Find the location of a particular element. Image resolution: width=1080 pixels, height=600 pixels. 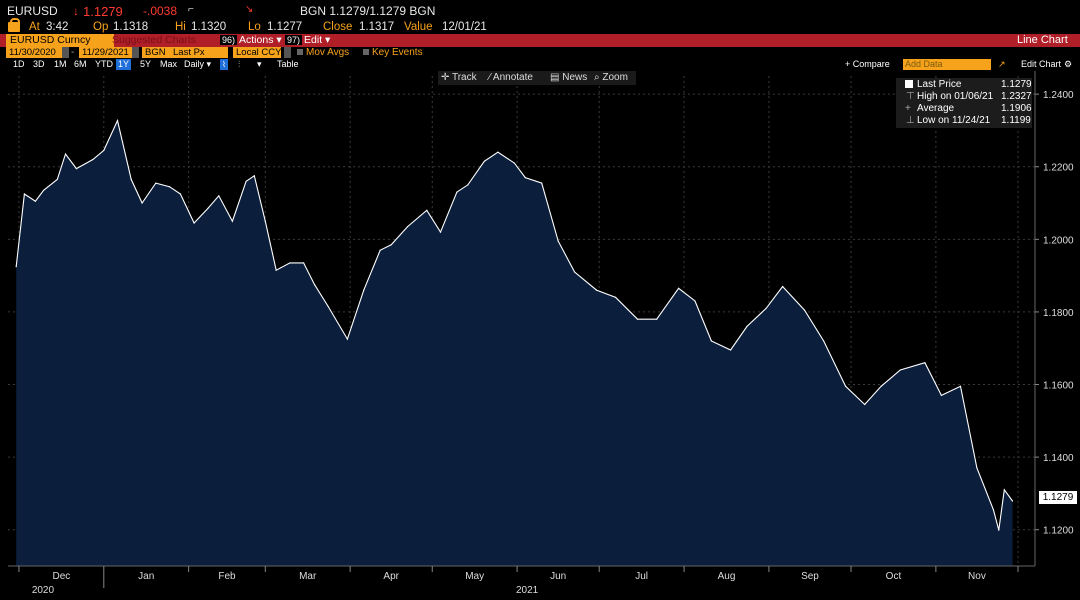

key-events-toggle: Key Events is located at coordinates (393, 52).